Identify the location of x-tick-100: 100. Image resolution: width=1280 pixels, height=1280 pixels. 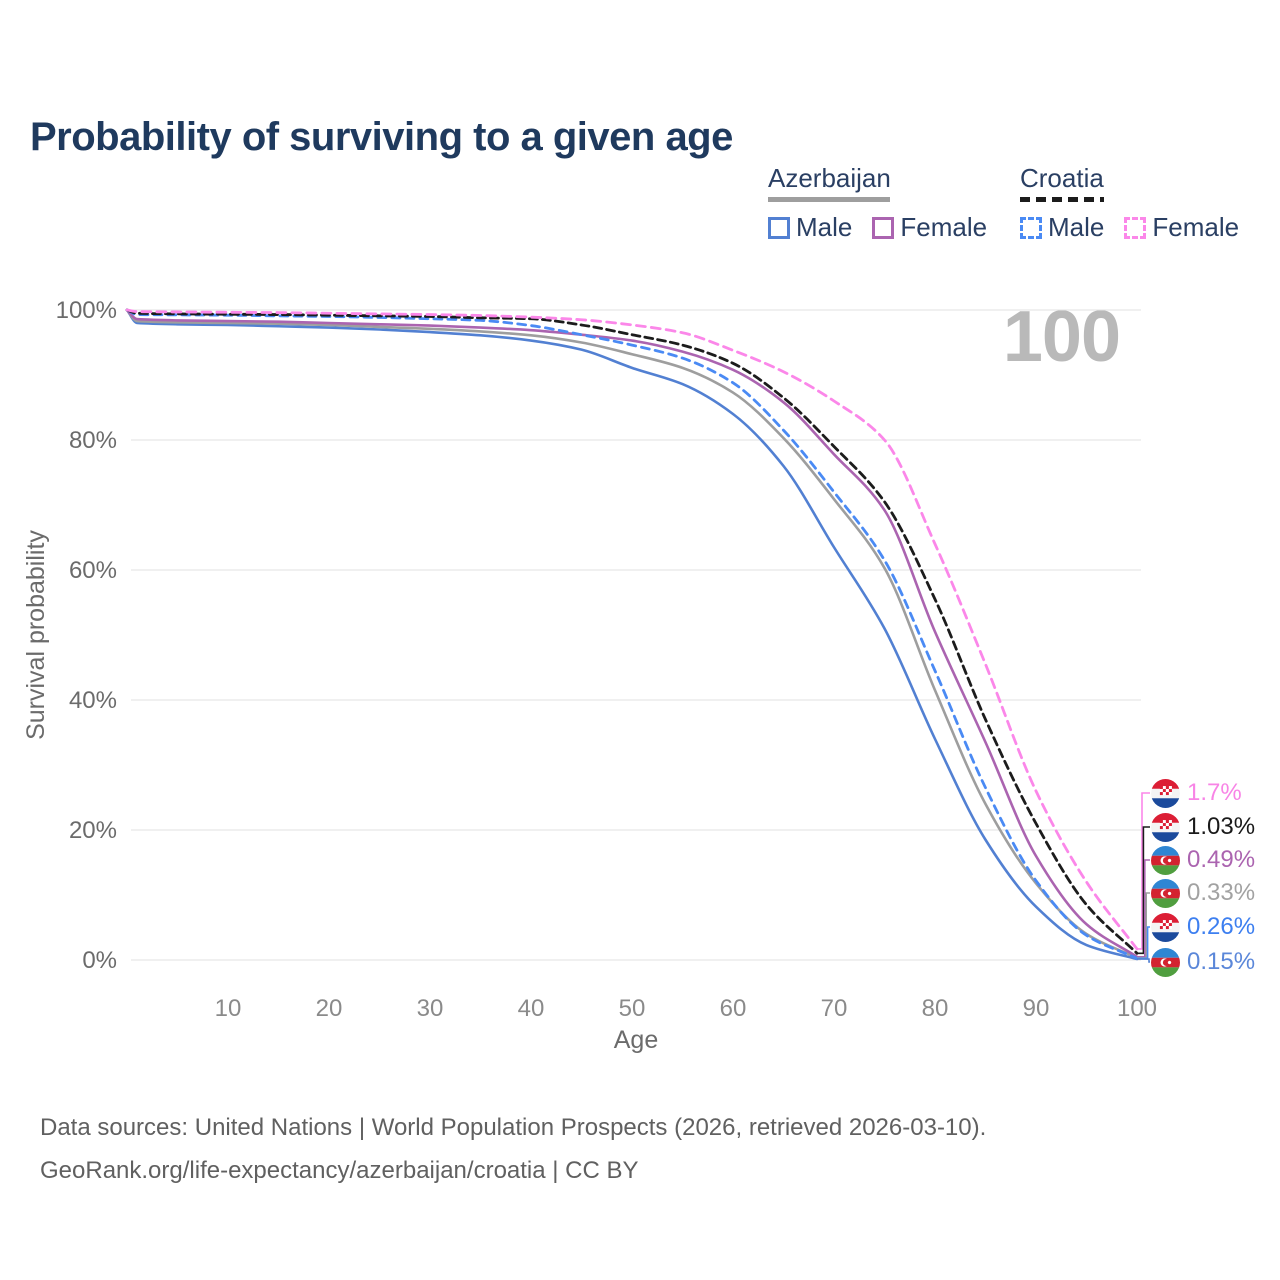
(1137, 1008).